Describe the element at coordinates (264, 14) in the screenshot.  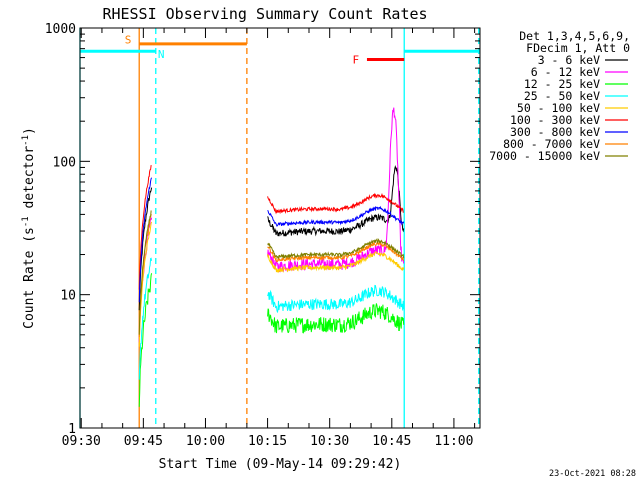
I see `chart-title: RHESSI Observing Summary Count Rates` at that location.